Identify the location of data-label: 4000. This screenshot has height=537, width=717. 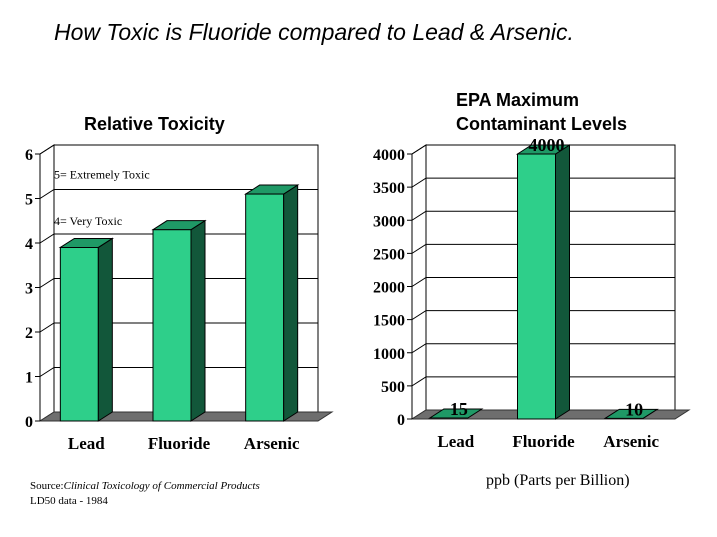
(547, 145).